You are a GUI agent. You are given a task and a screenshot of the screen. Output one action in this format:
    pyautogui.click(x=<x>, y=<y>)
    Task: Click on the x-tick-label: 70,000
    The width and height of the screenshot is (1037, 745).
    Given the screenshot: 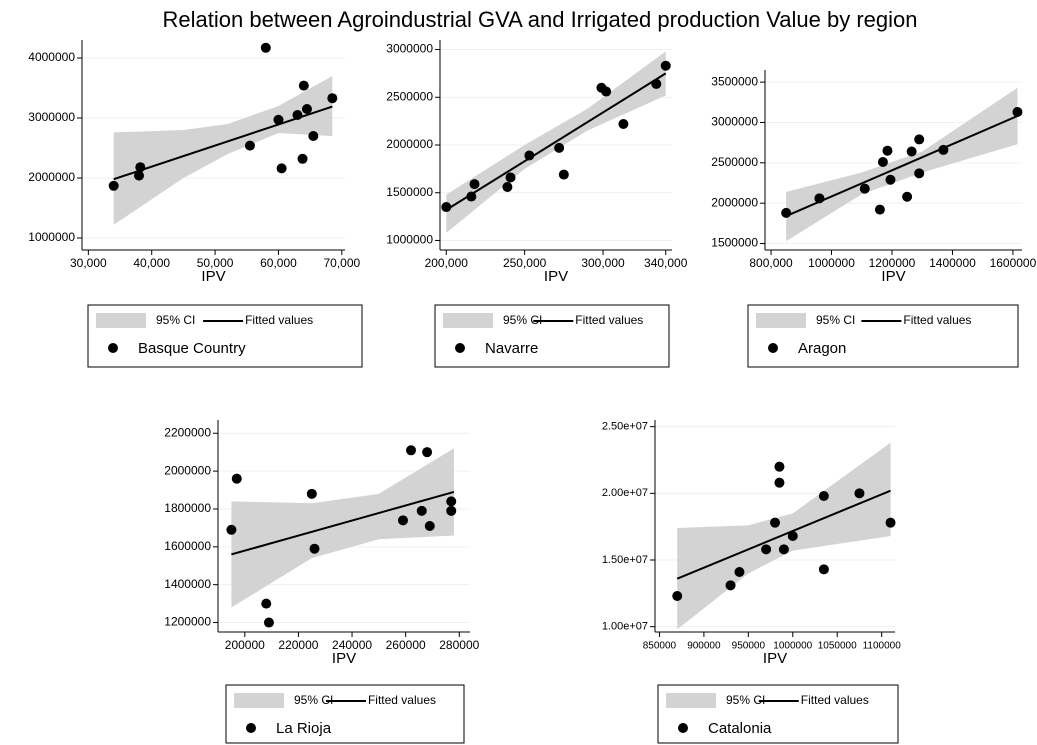 What is the action you would take?
    pyautogui.click(x=341, y=263)
    